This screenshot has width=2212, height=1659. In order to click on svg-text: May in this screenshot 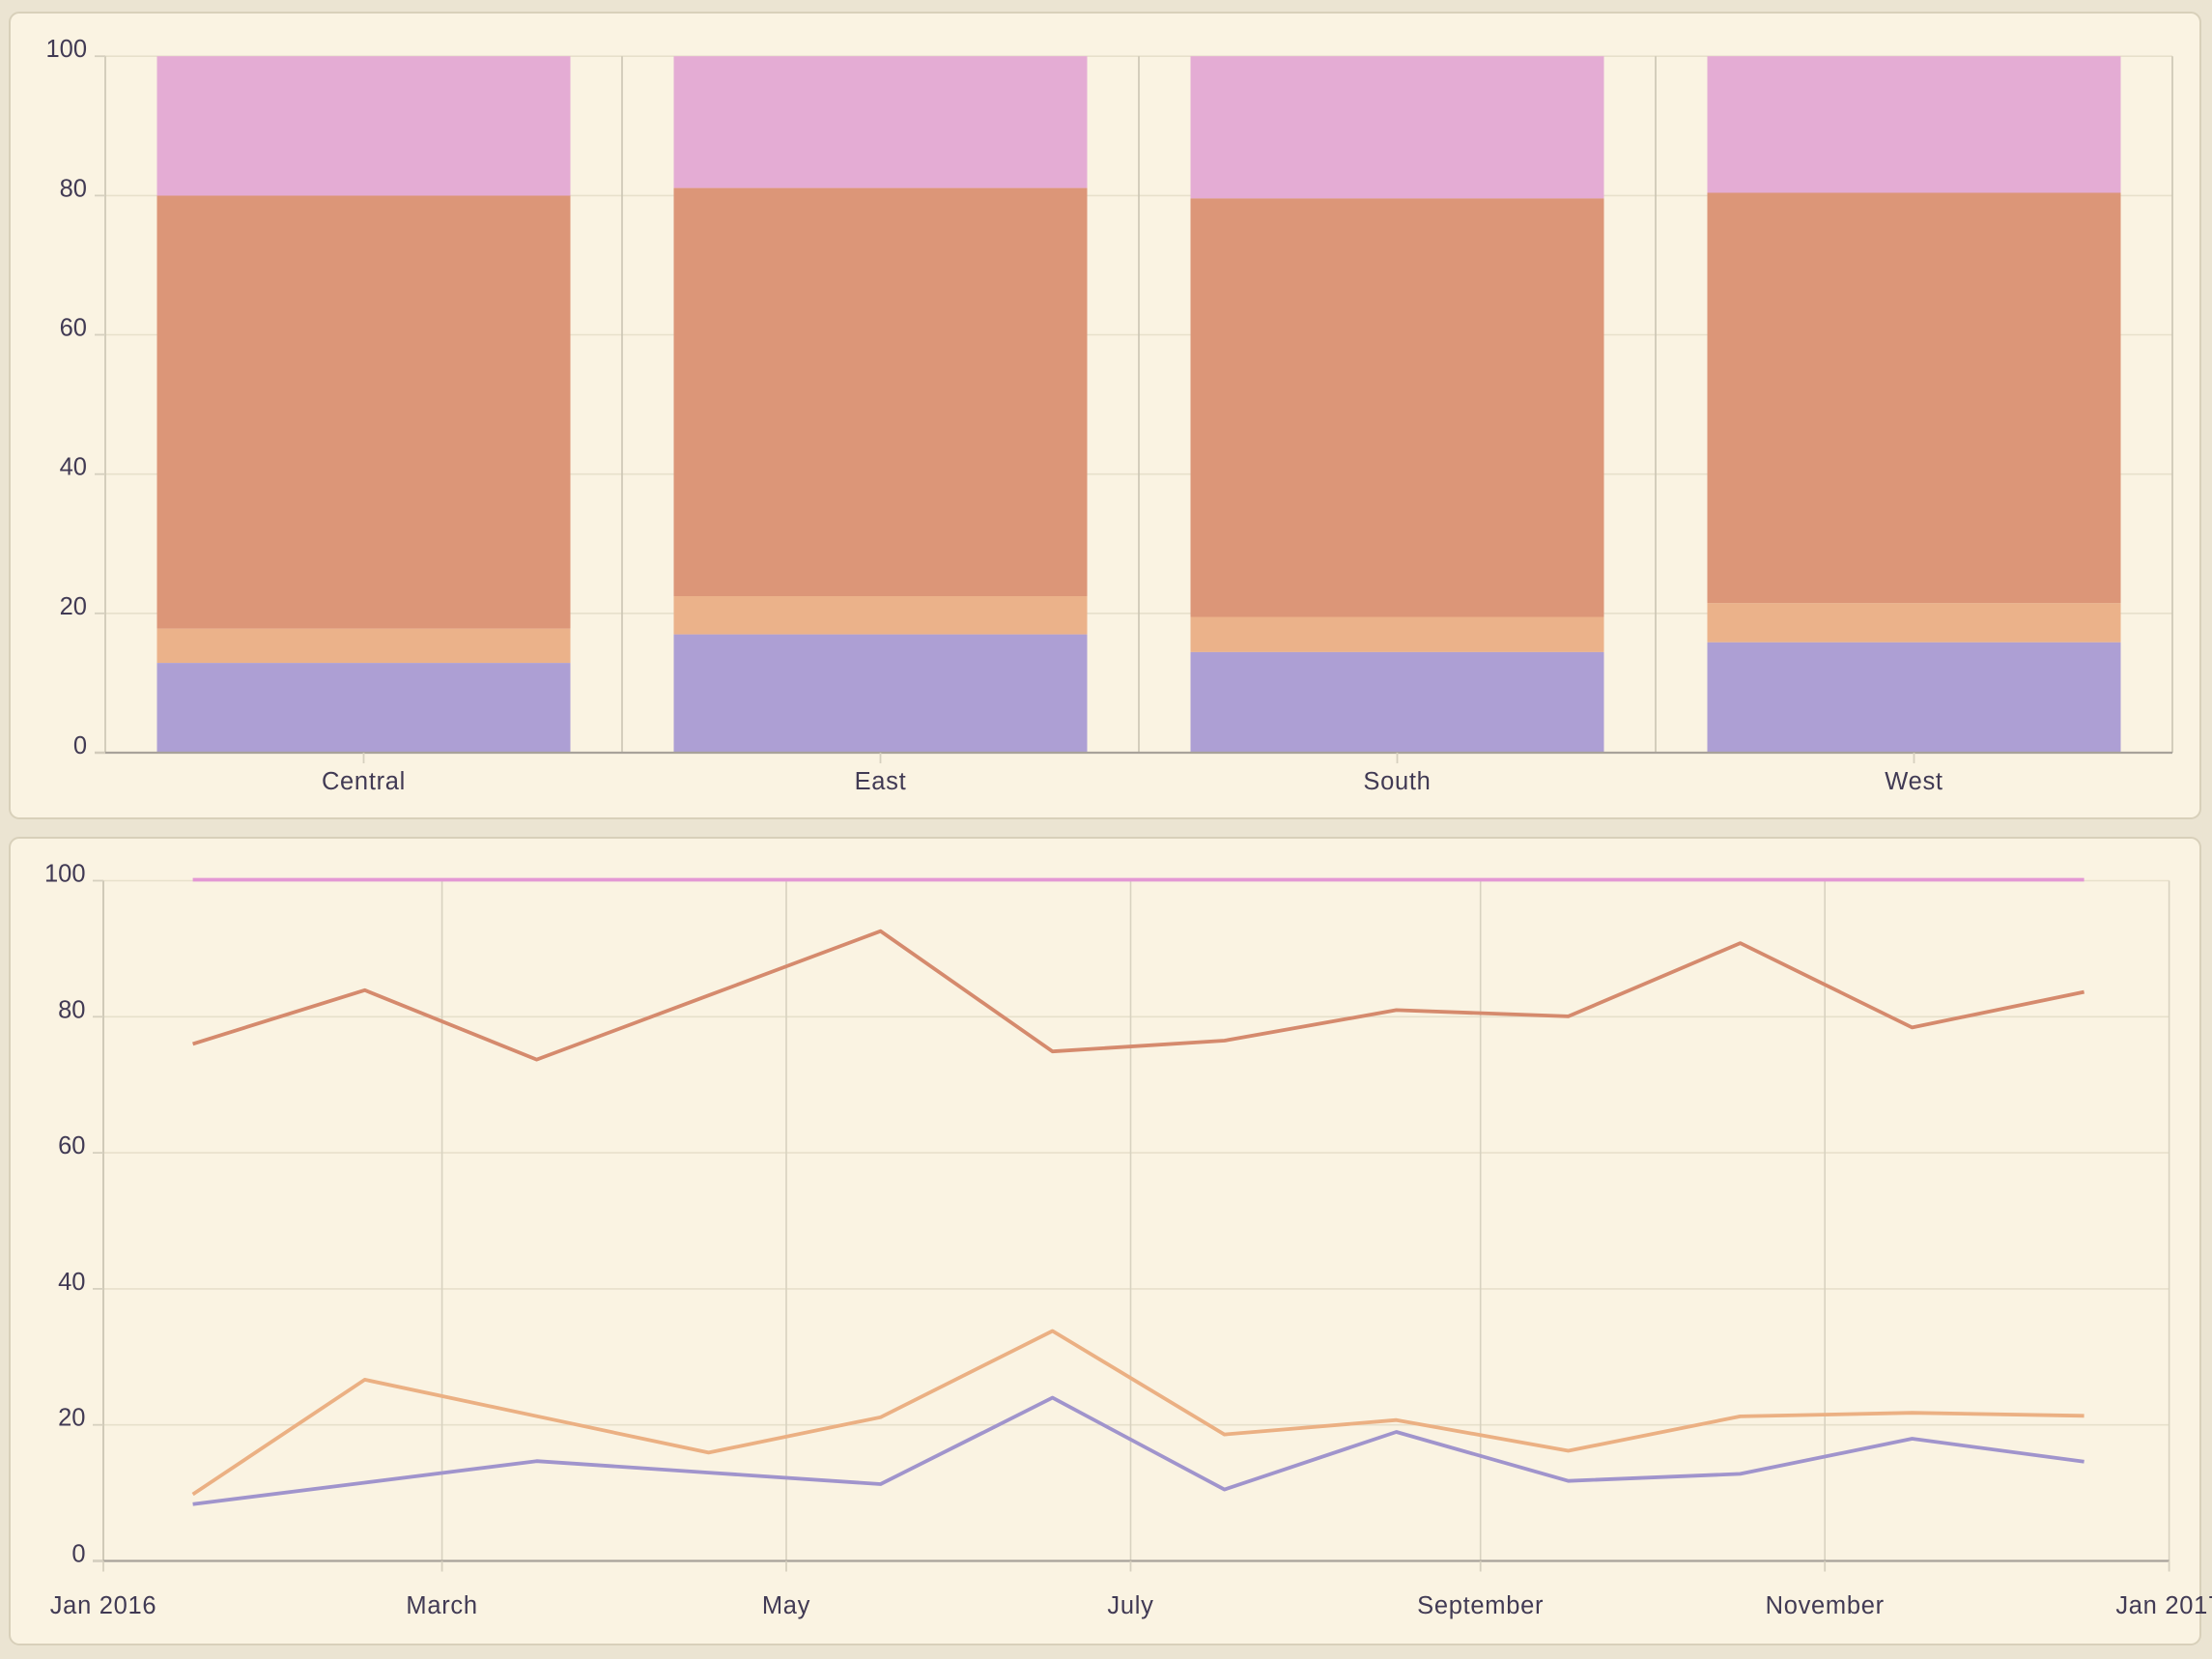, I will do `click(786, 1605)`.